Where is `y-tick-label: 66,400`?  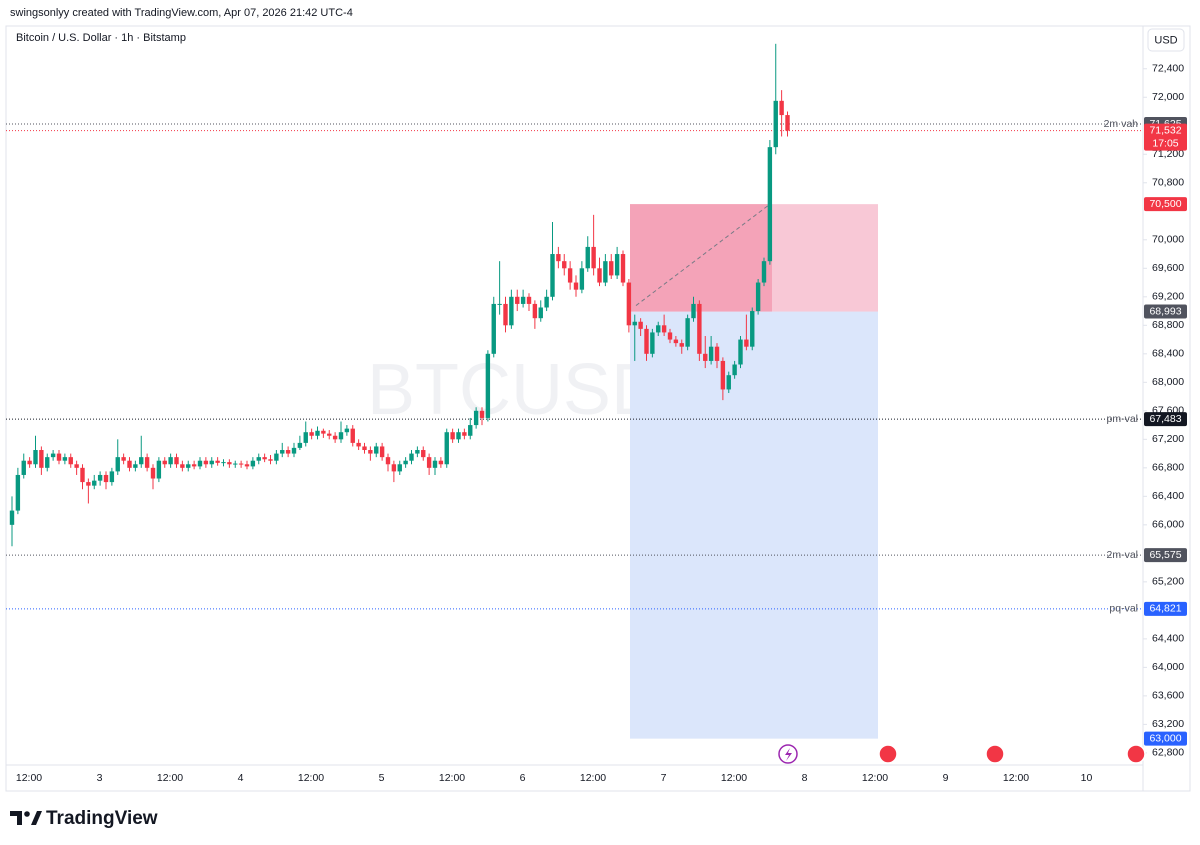
y-tick-label: 66,400 is located at coordinates (1168, 496).